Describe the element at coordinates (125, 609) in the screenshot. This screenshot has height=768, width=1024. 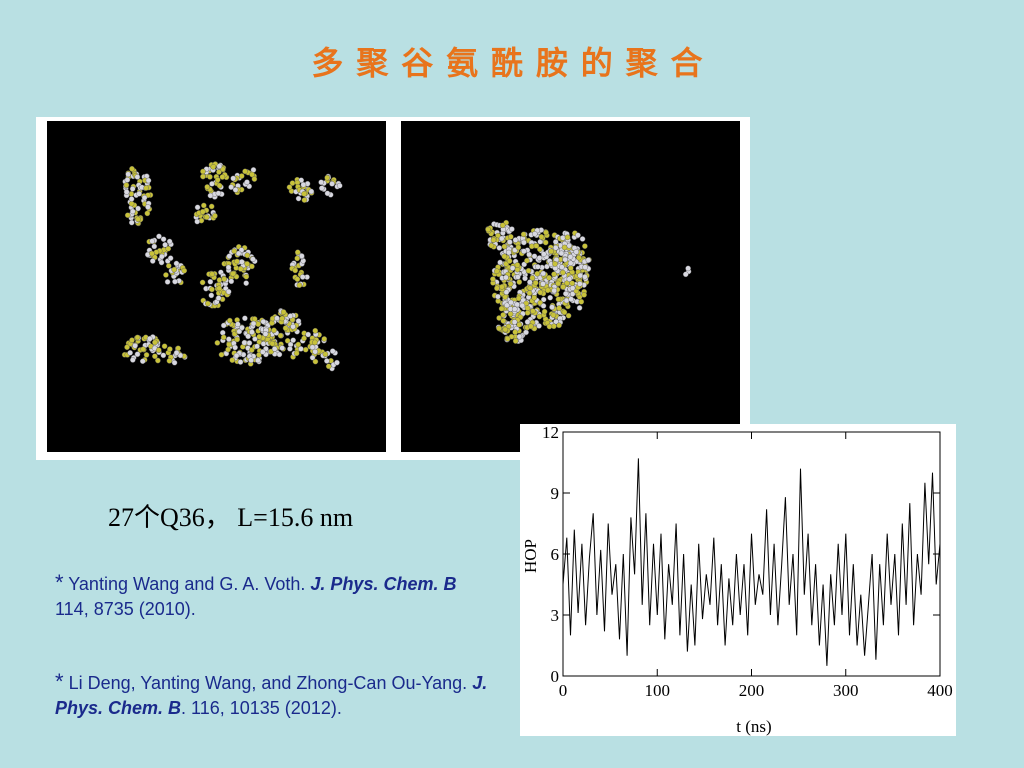
I see `citation: 114, 8735 (2010).` at that location.